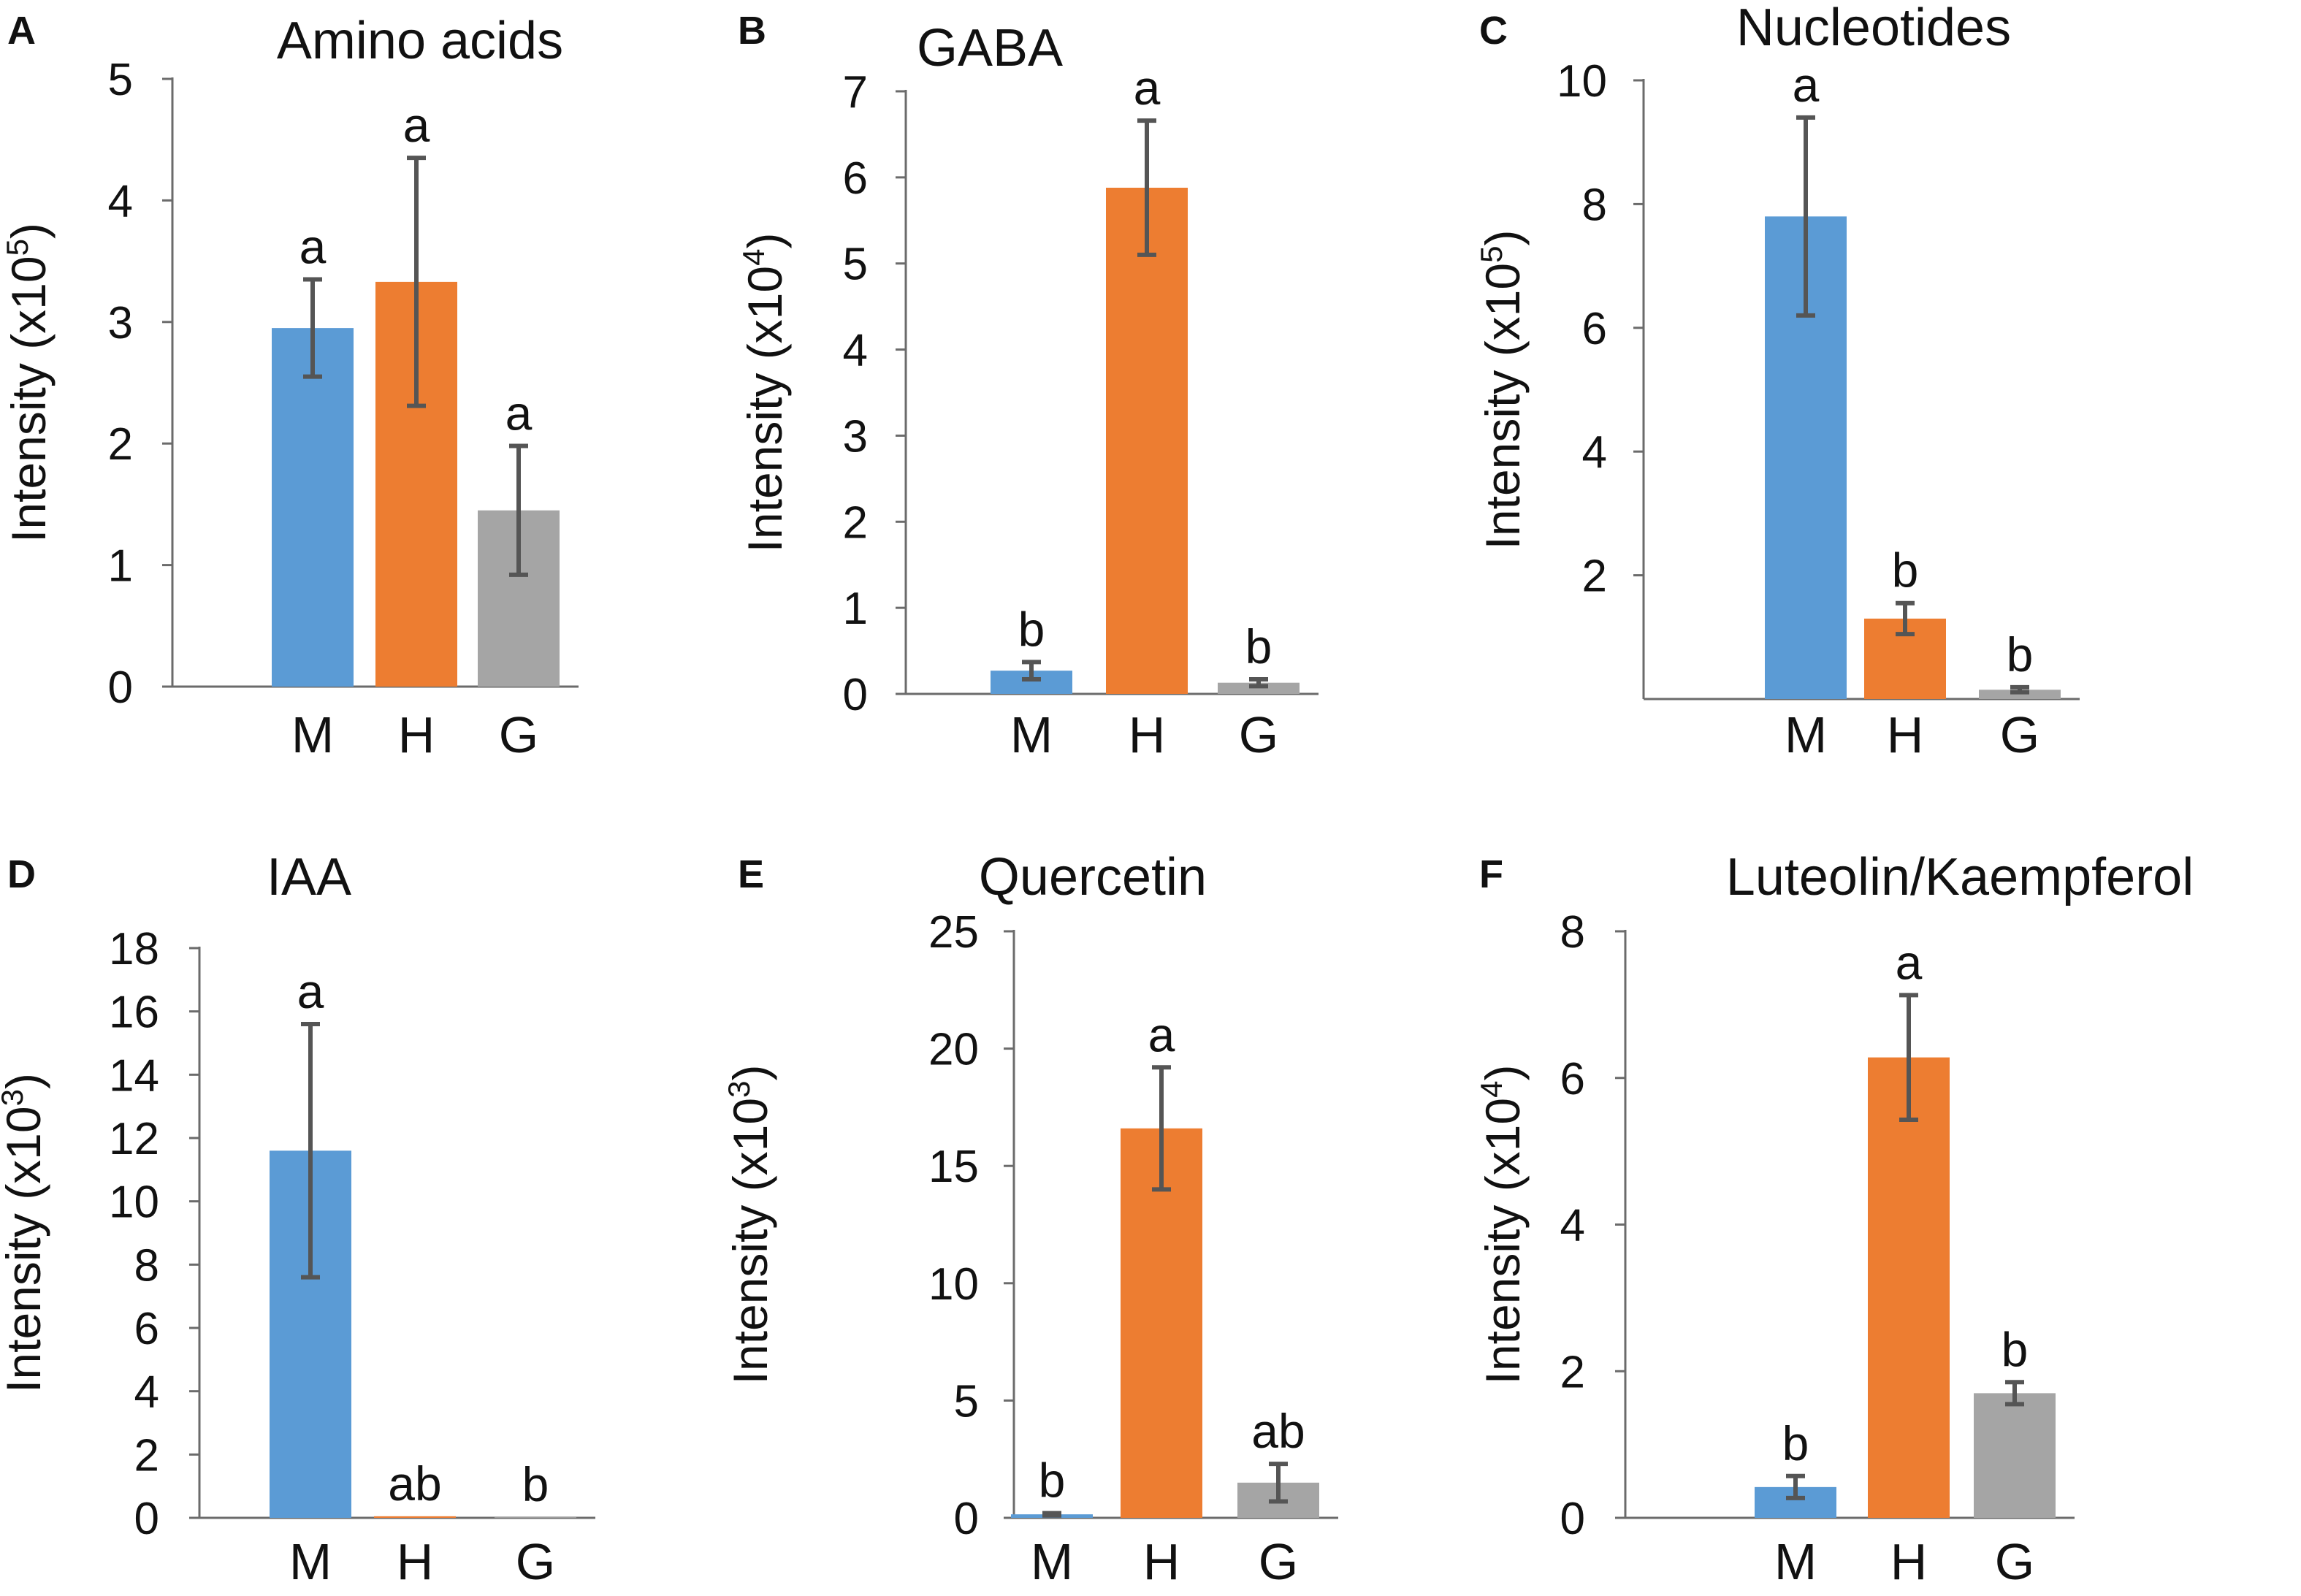 This screenshot has width=2301, height=1596. Describe the element at coordinates (954, 932) in the screenshot. I see `y-tick-label: 25` at that location.